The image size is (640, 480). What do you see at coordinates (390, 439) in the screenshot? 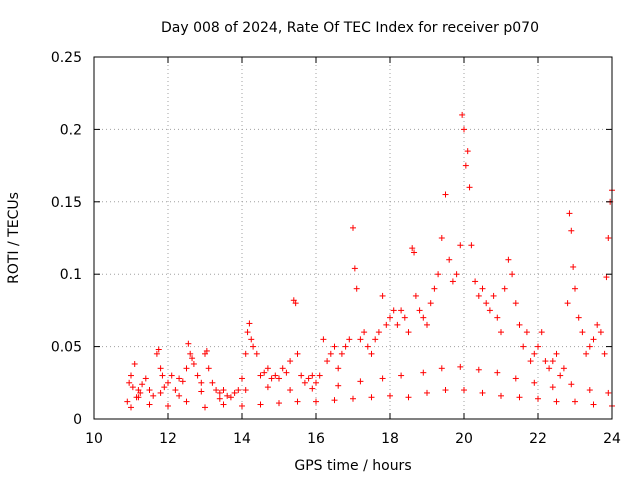
I see `x-tick-label: 18` at bounding box center [390, 439].